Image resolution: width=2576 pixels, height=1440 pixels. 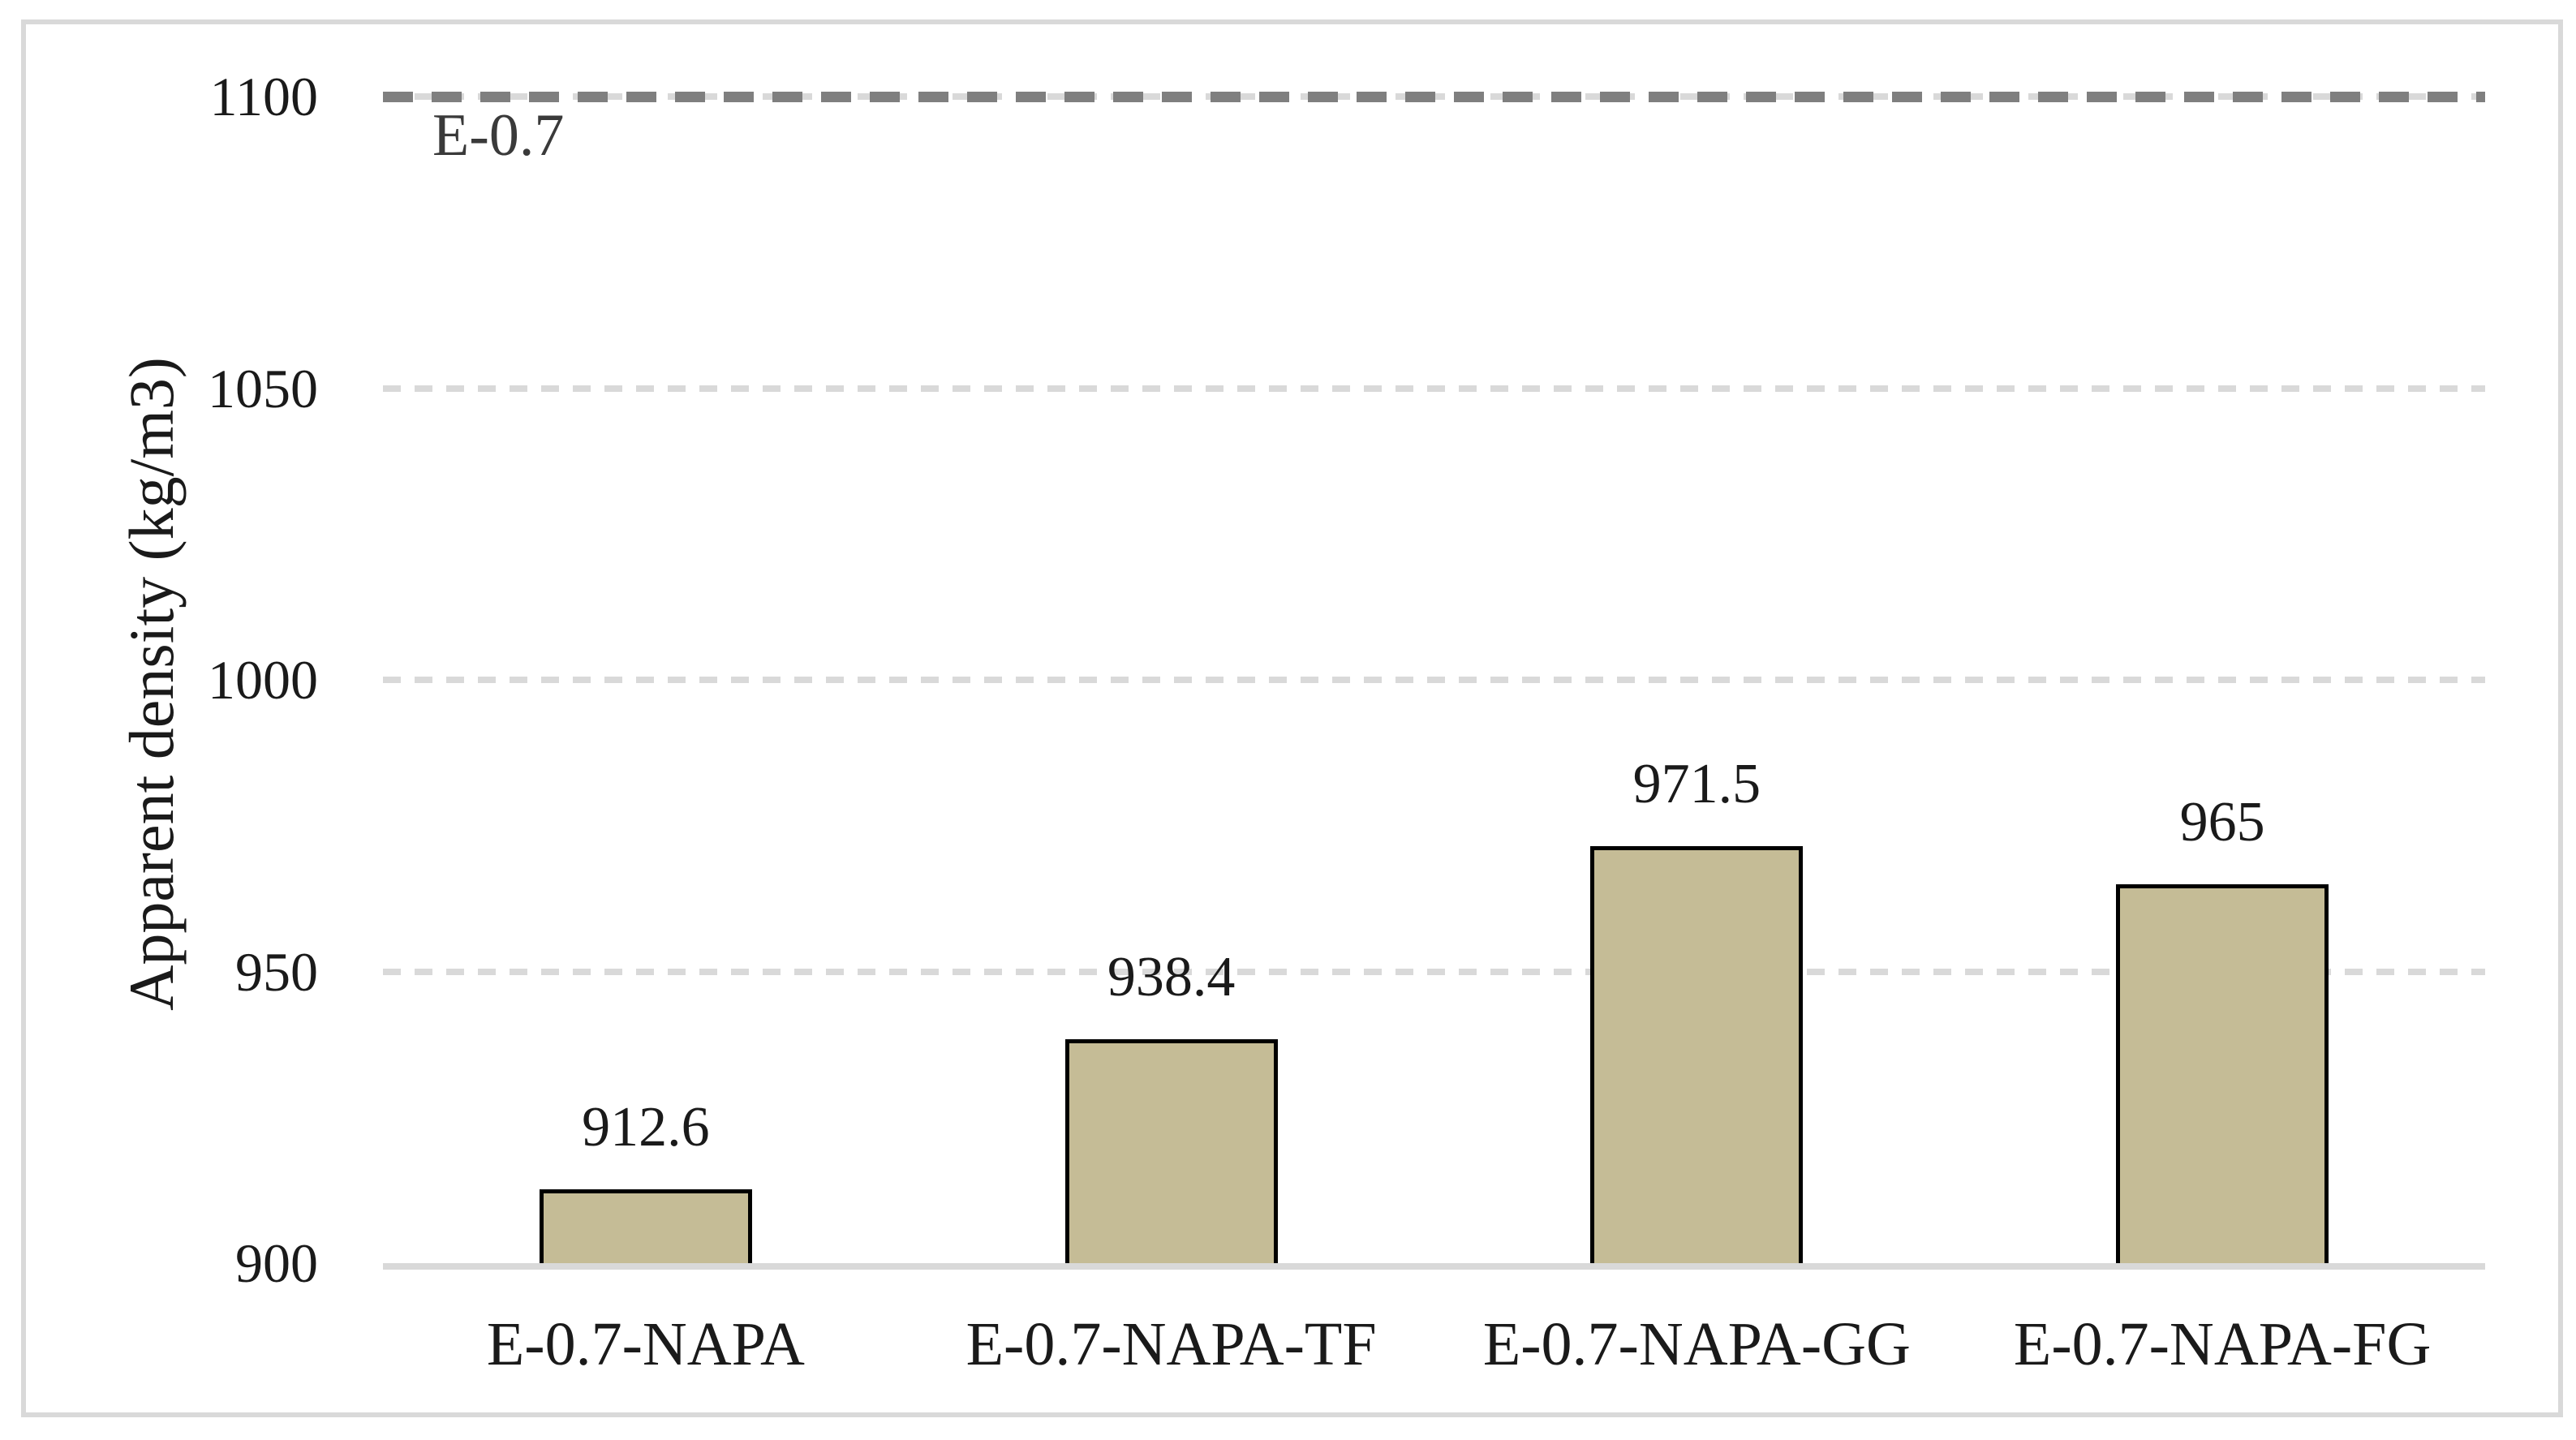 I want to click on reference-line-label: E-0.7, so click(x=498, y=135).